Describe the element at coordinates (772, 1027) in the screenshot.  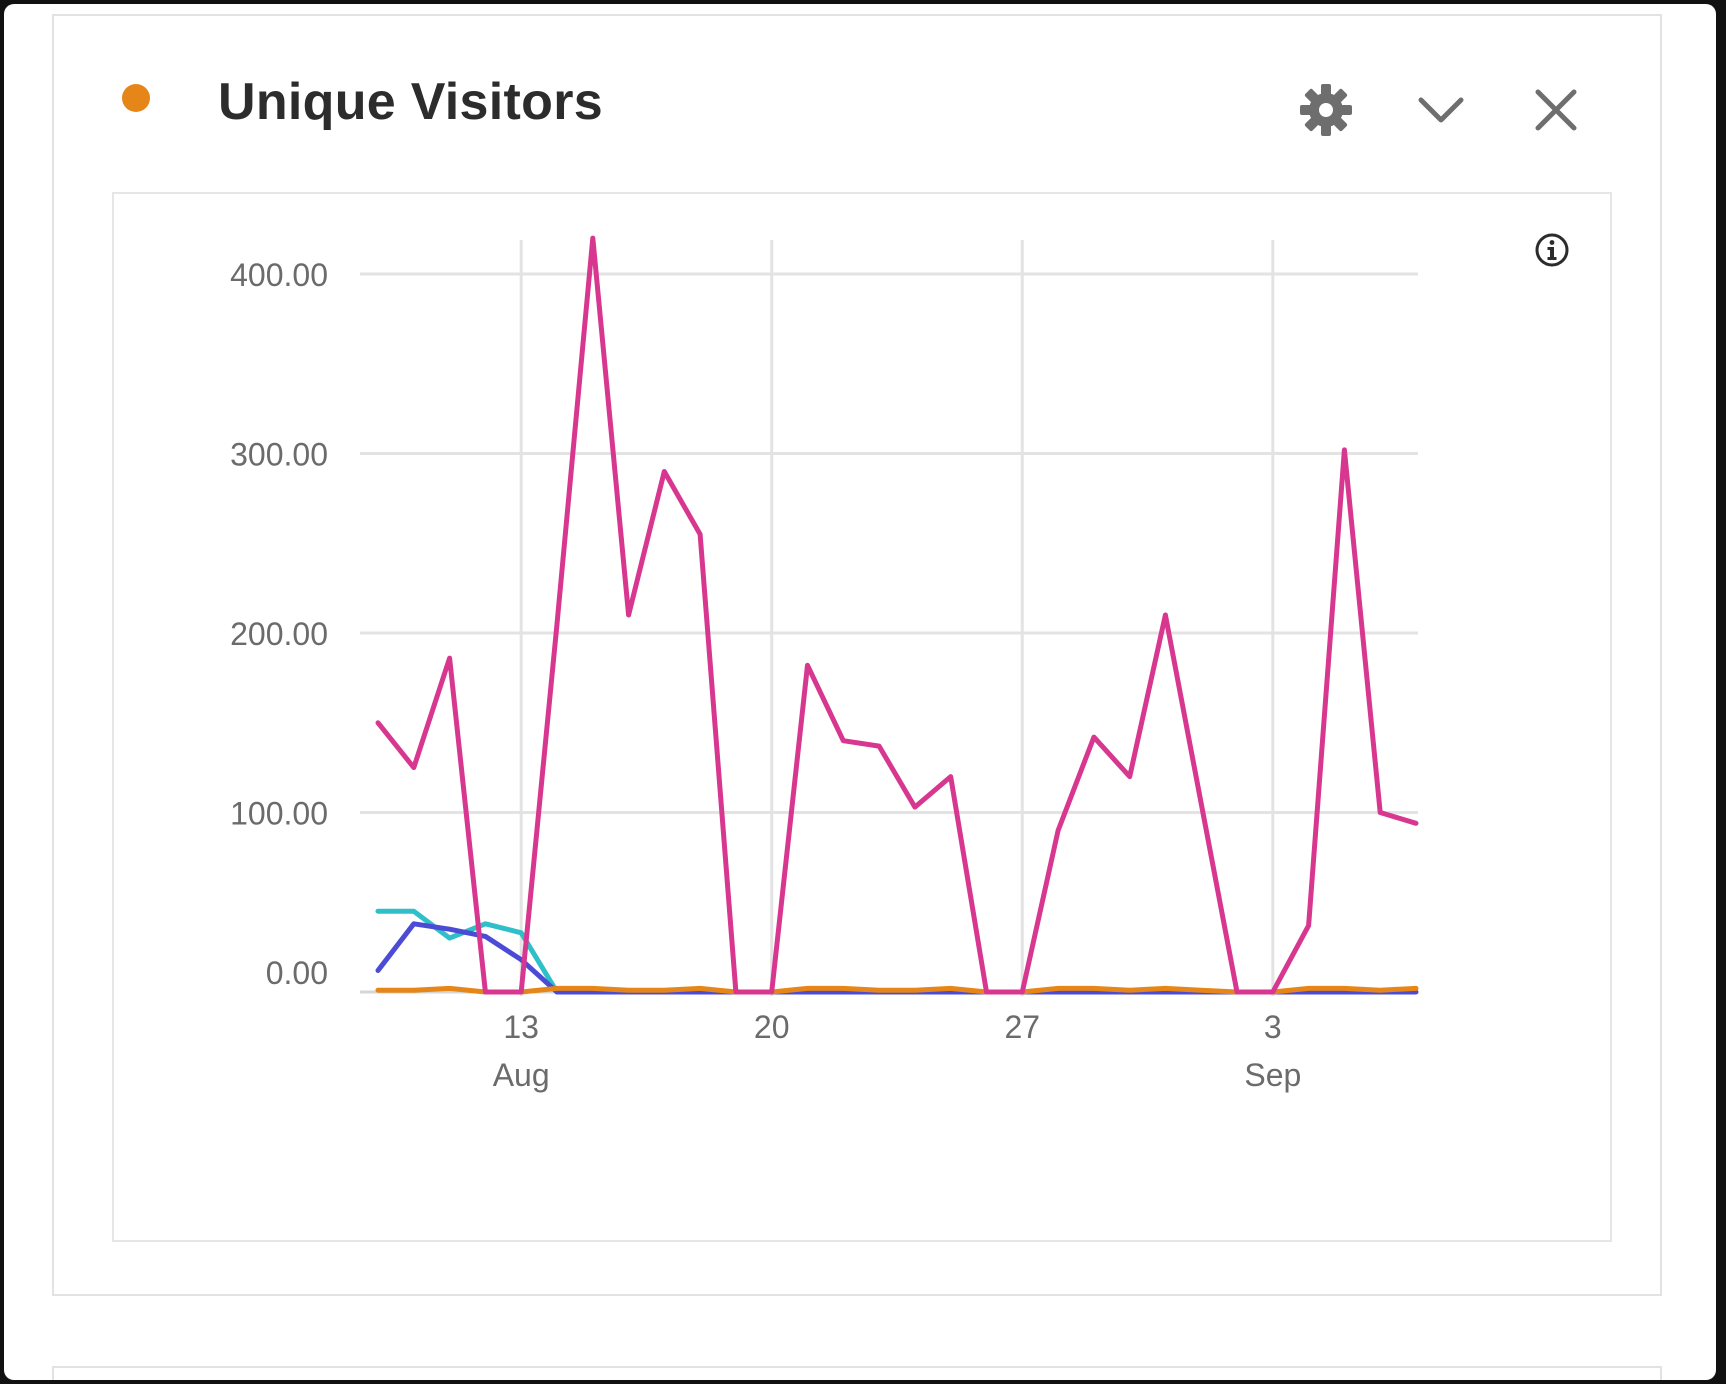
I see `x-tick-label: 20` at that location.